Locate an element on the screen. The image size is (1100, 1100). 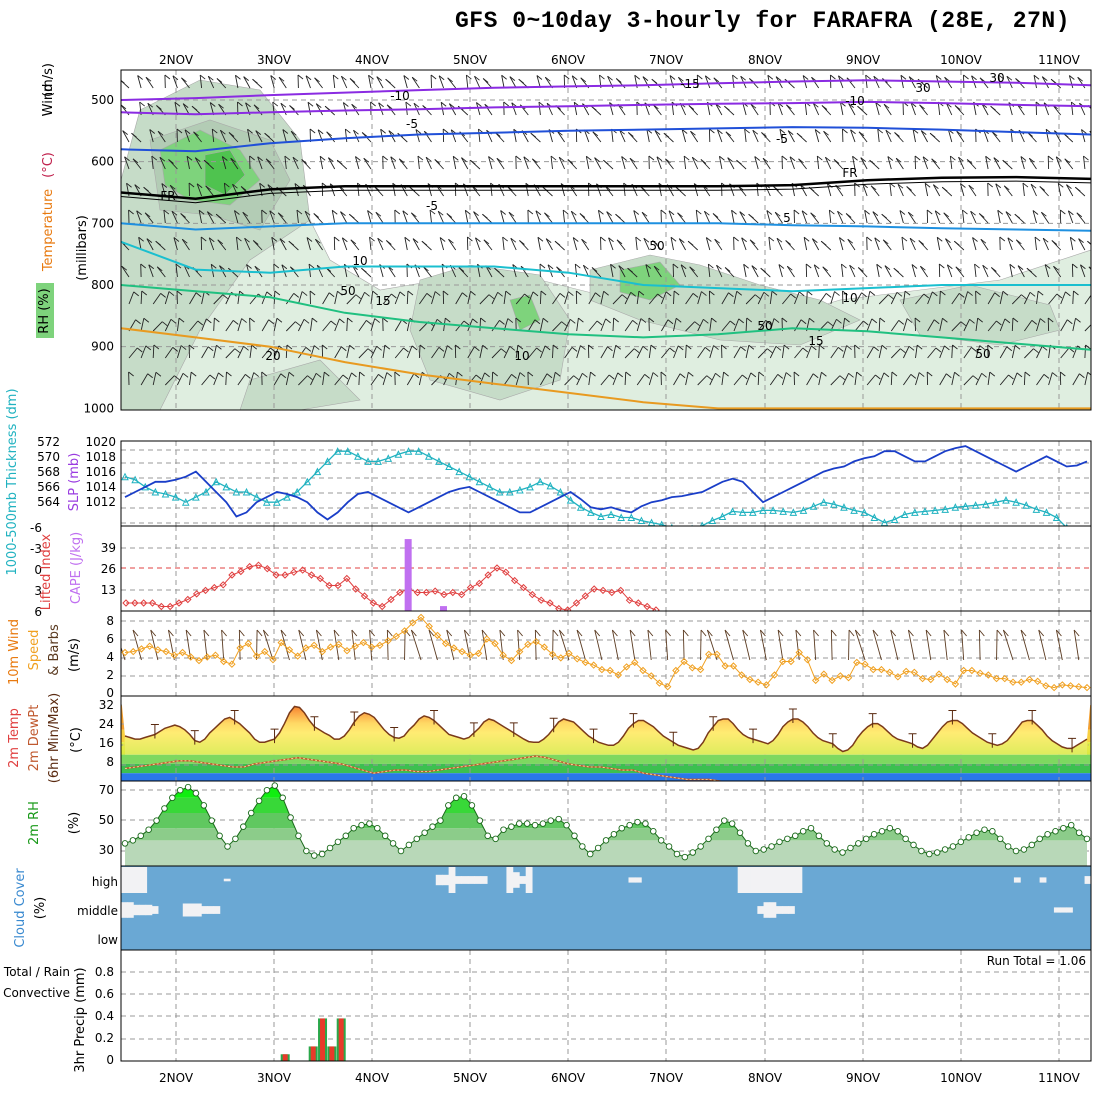
ylabel-temp-unit: (°C) is located at coordinates (76, 740).